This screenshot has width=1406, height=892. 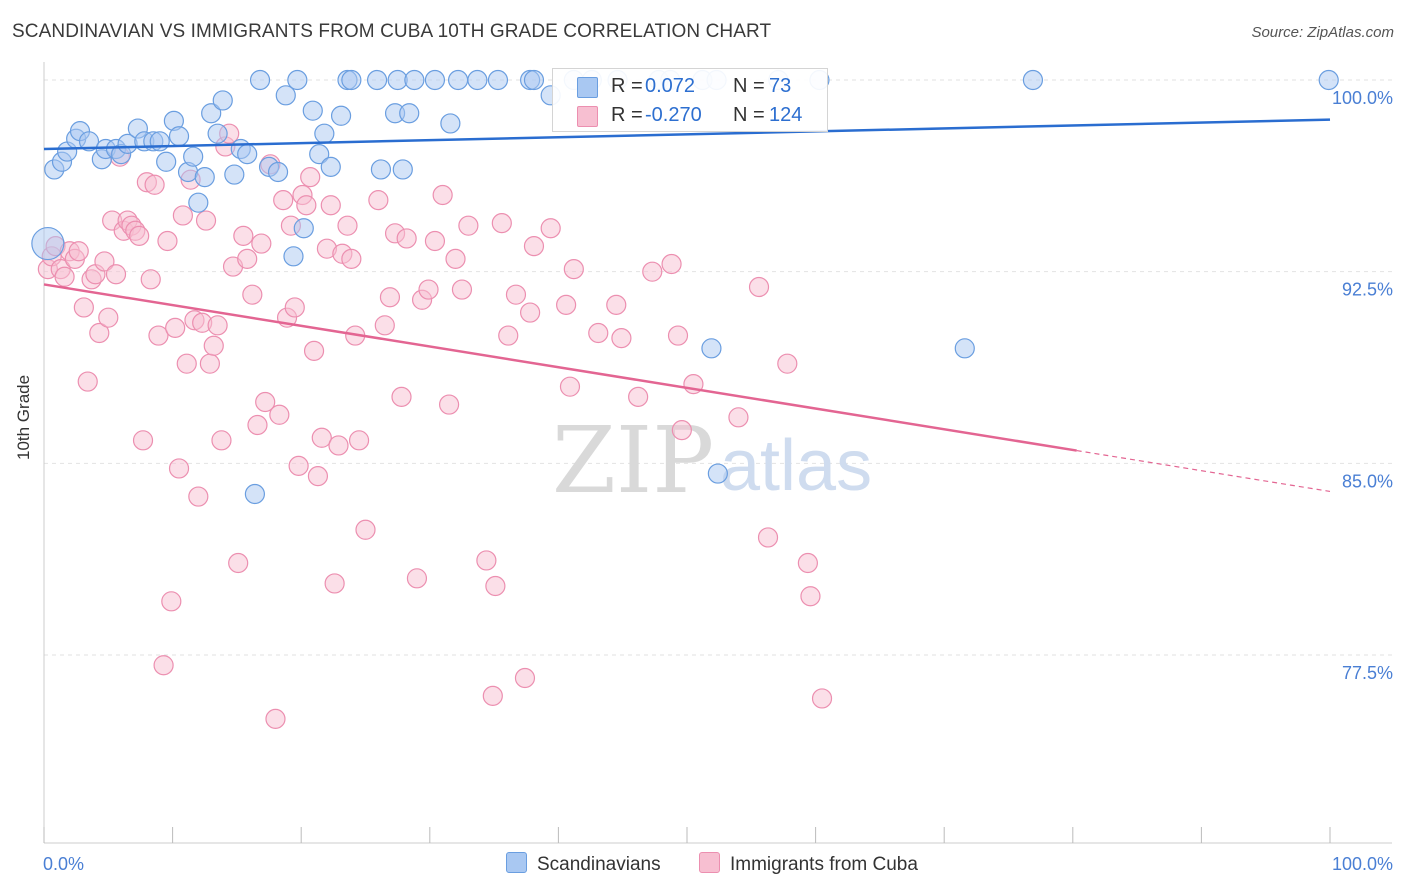 I want to click on legend-label-scandinavians: Scandinavians, so click(x=599, y=864).